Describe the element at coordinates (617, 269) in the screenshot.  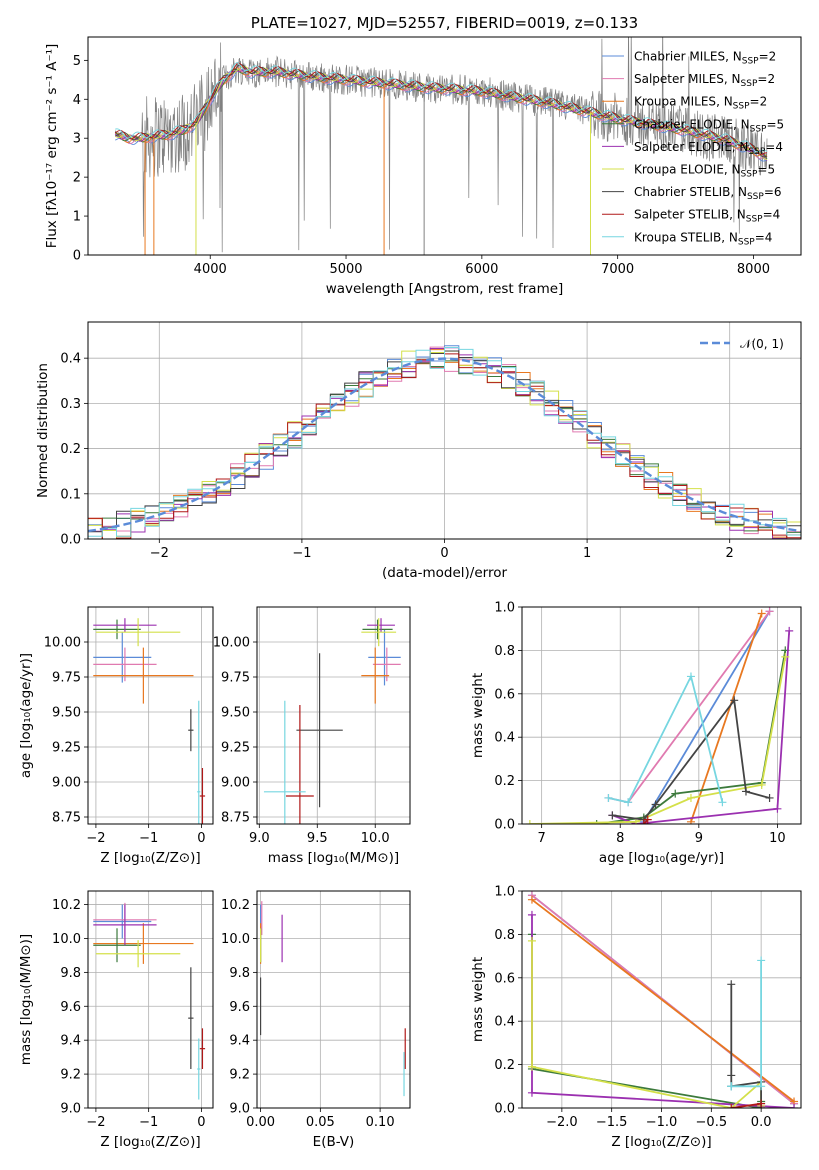
I see `x-tick-label: 7000` at that location.